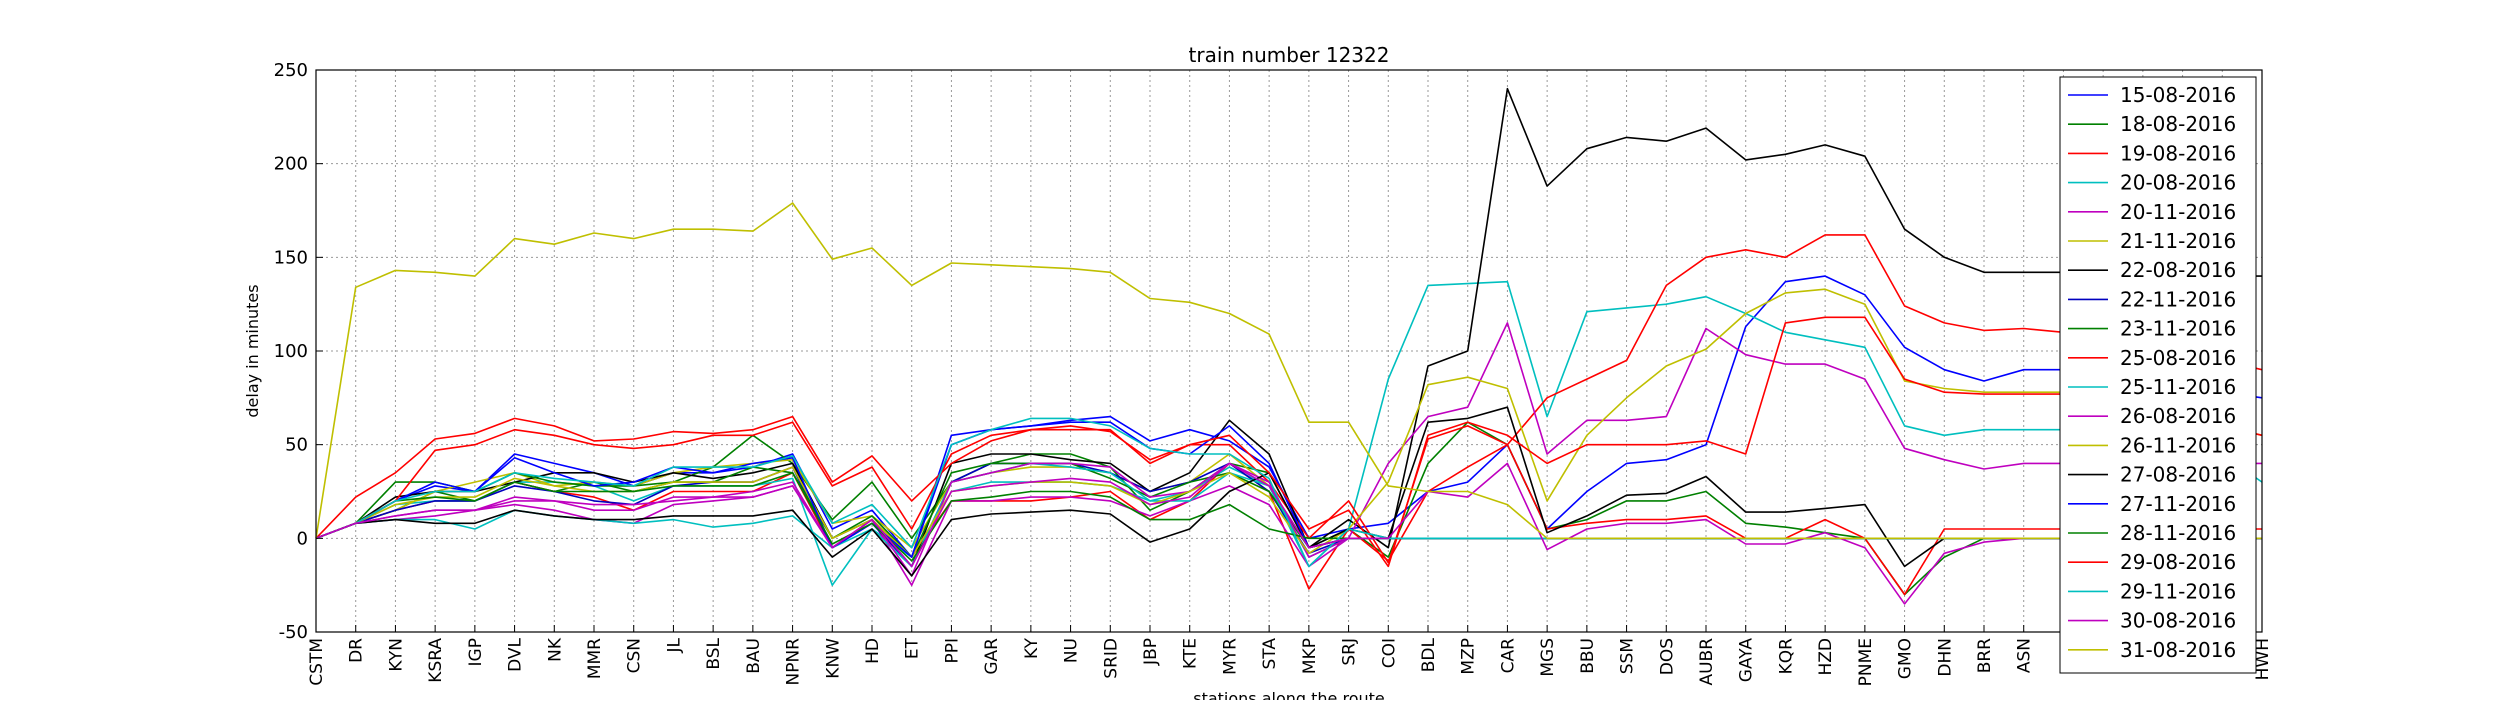 Image resolution: width=2500 pixels, height=704 pixels. What do you see at coordinates (2178, 183) in the screenshot?
I see `legend-label: 20-08-2016` at bounding box center [2178, 183].